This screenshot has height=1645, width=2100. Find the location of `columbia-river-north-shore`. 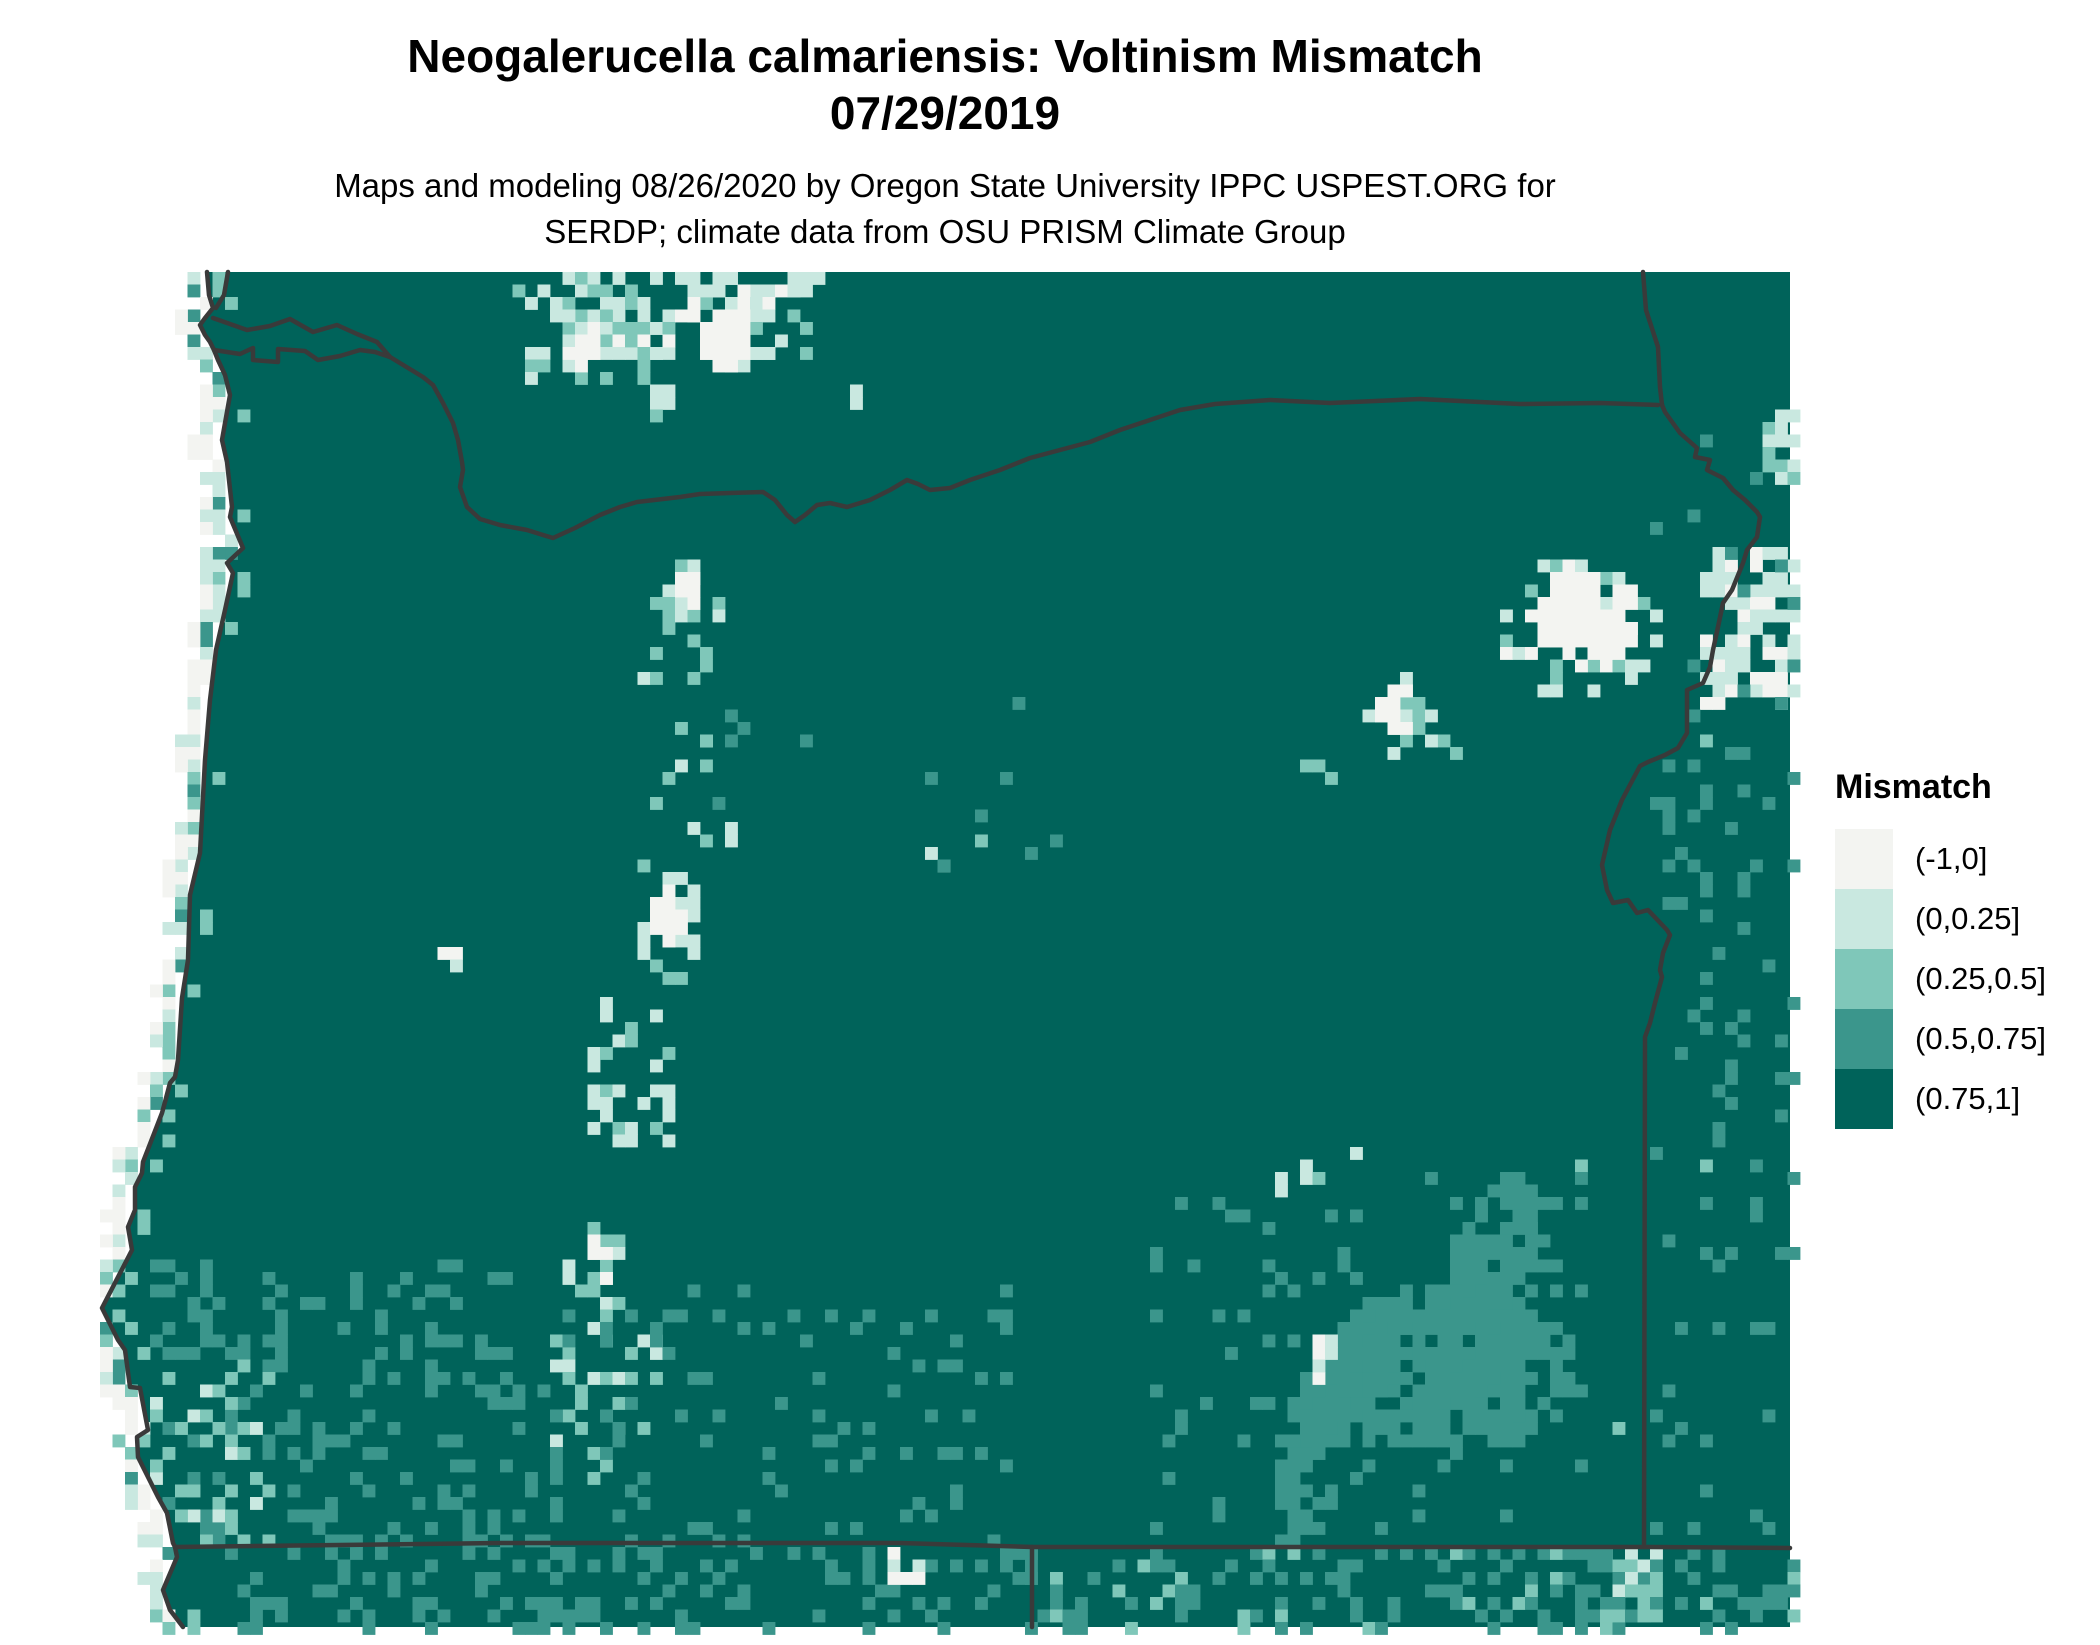

columbia-river-north-shore is located at coordinates (935, 428).